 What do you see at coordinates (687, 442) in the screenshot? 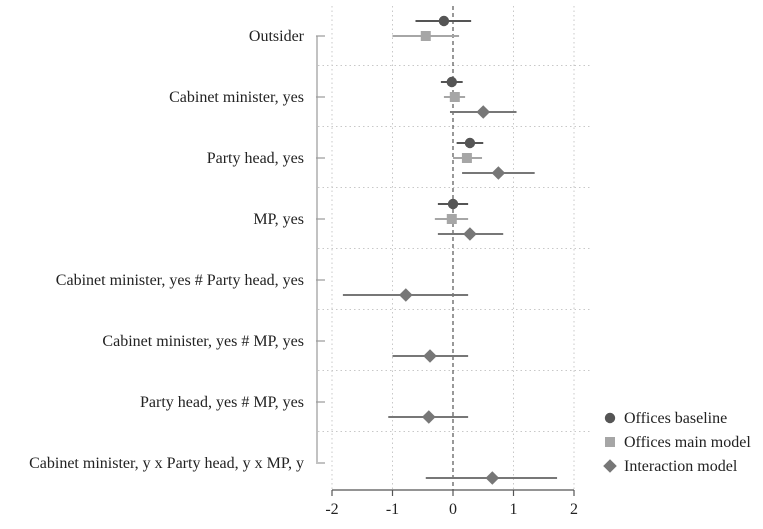
I see `legend-label: Offices main model` at bounding box center [687, 442].